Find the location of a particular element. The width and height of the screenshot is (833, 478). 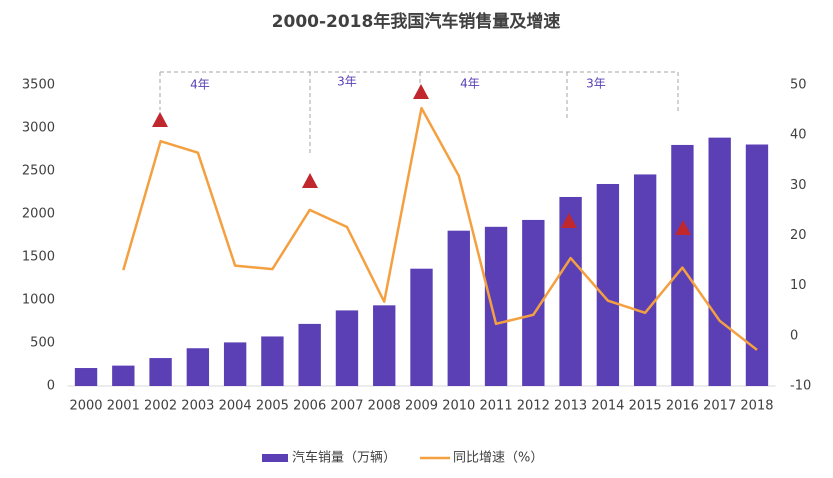

y-tick-label: 1000 is located at coordinates (38, 300).